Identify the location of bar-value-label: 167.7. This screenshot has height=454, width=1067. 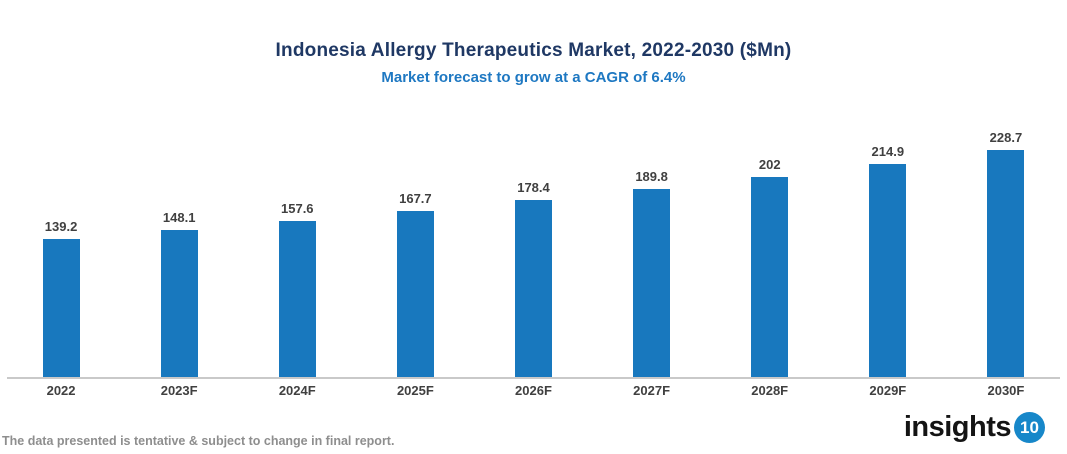
(415, 198).